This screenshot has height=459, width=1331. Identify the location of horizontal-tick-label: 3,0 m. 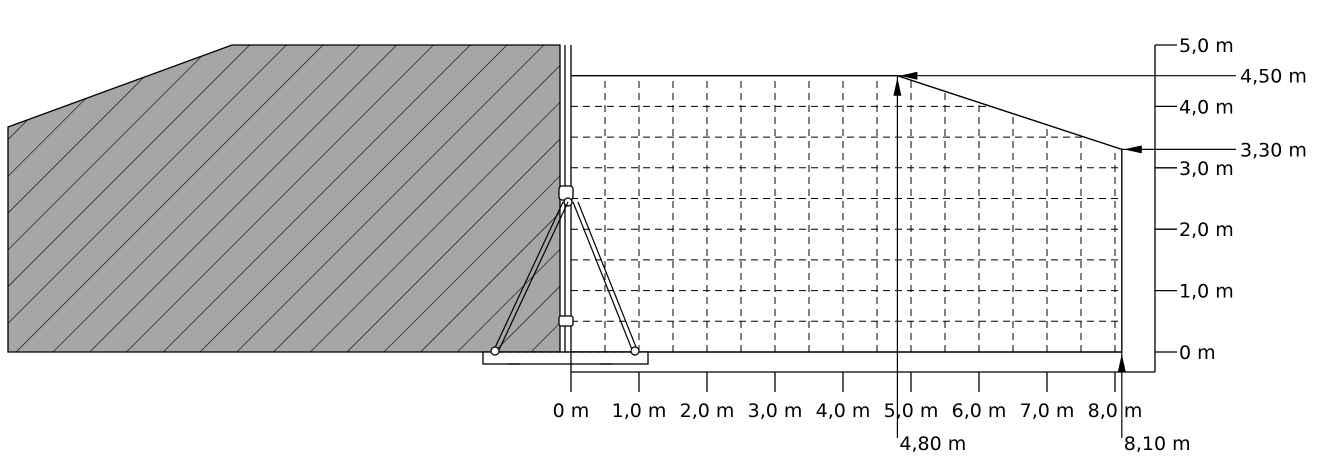
(775, 411).